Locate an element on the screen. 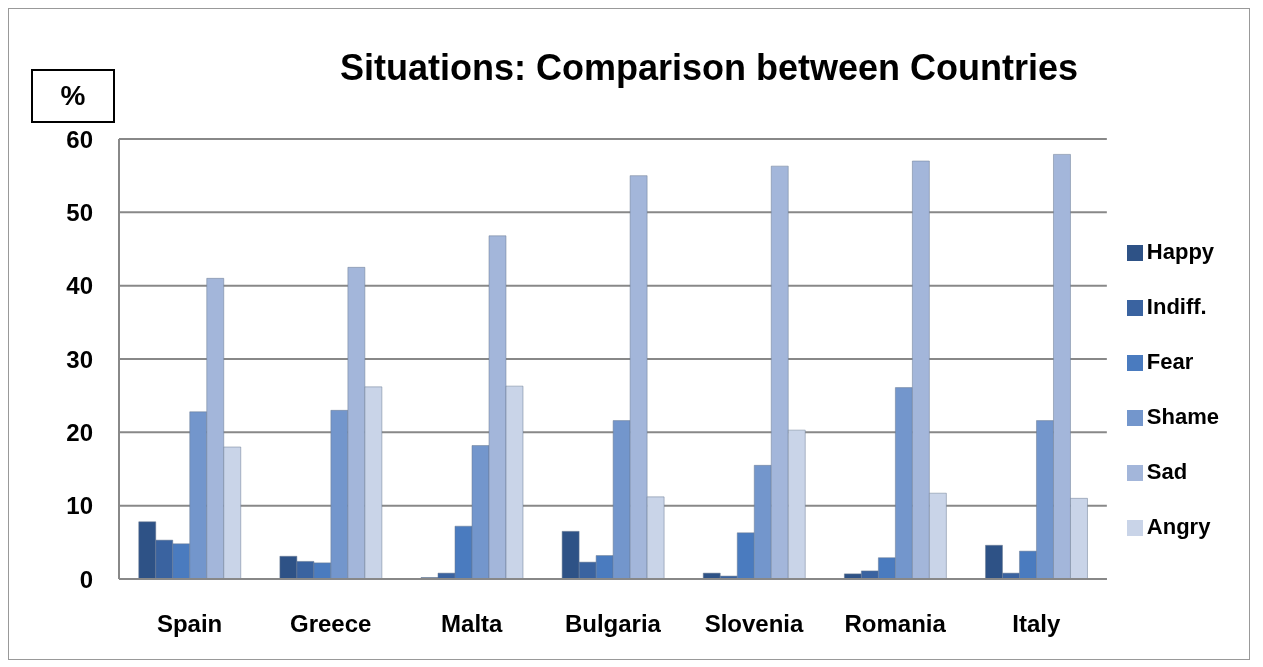 Image resolution: width=1263 pixels, height=667 pixels. y-tick-label: 10 is located at coordinates (79, 506).